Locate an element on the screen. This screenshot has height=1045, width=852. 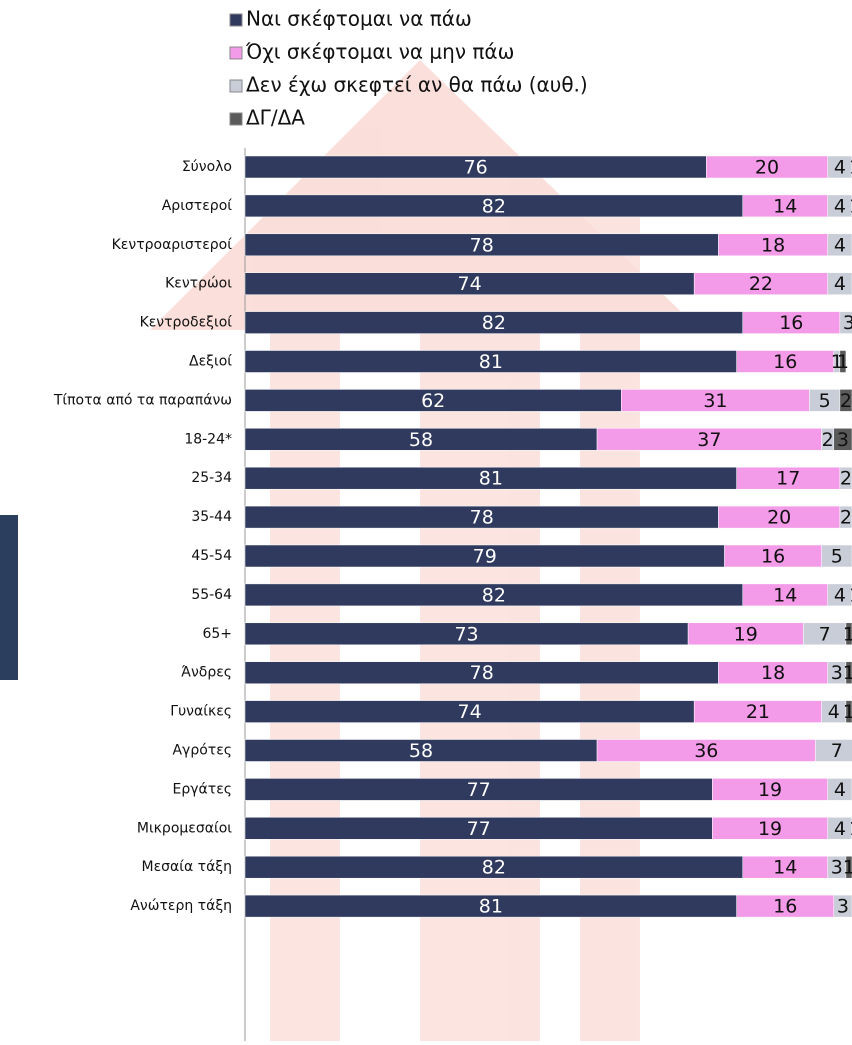
data-label: 36 is located at coordinates (706, 751).